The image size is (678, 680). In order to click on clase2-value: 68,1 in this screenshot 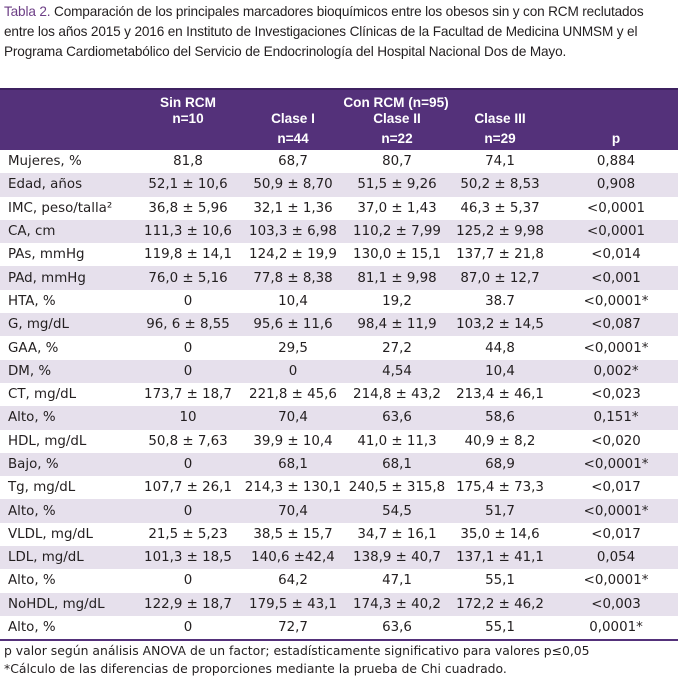, I will do `click(397, 464)`.